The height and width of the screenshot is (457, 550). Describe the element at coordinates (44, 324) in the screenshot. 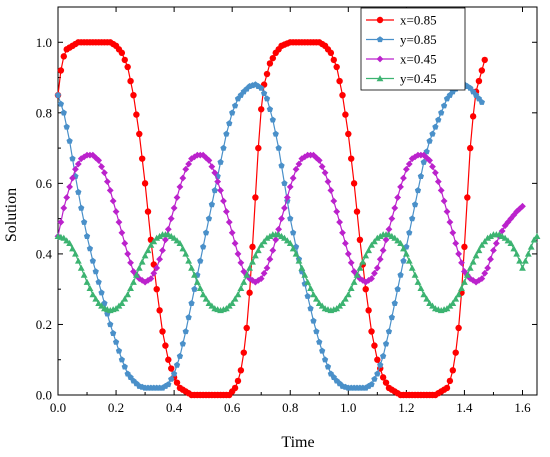

I see `y-tick-label: 0.2` at that location.